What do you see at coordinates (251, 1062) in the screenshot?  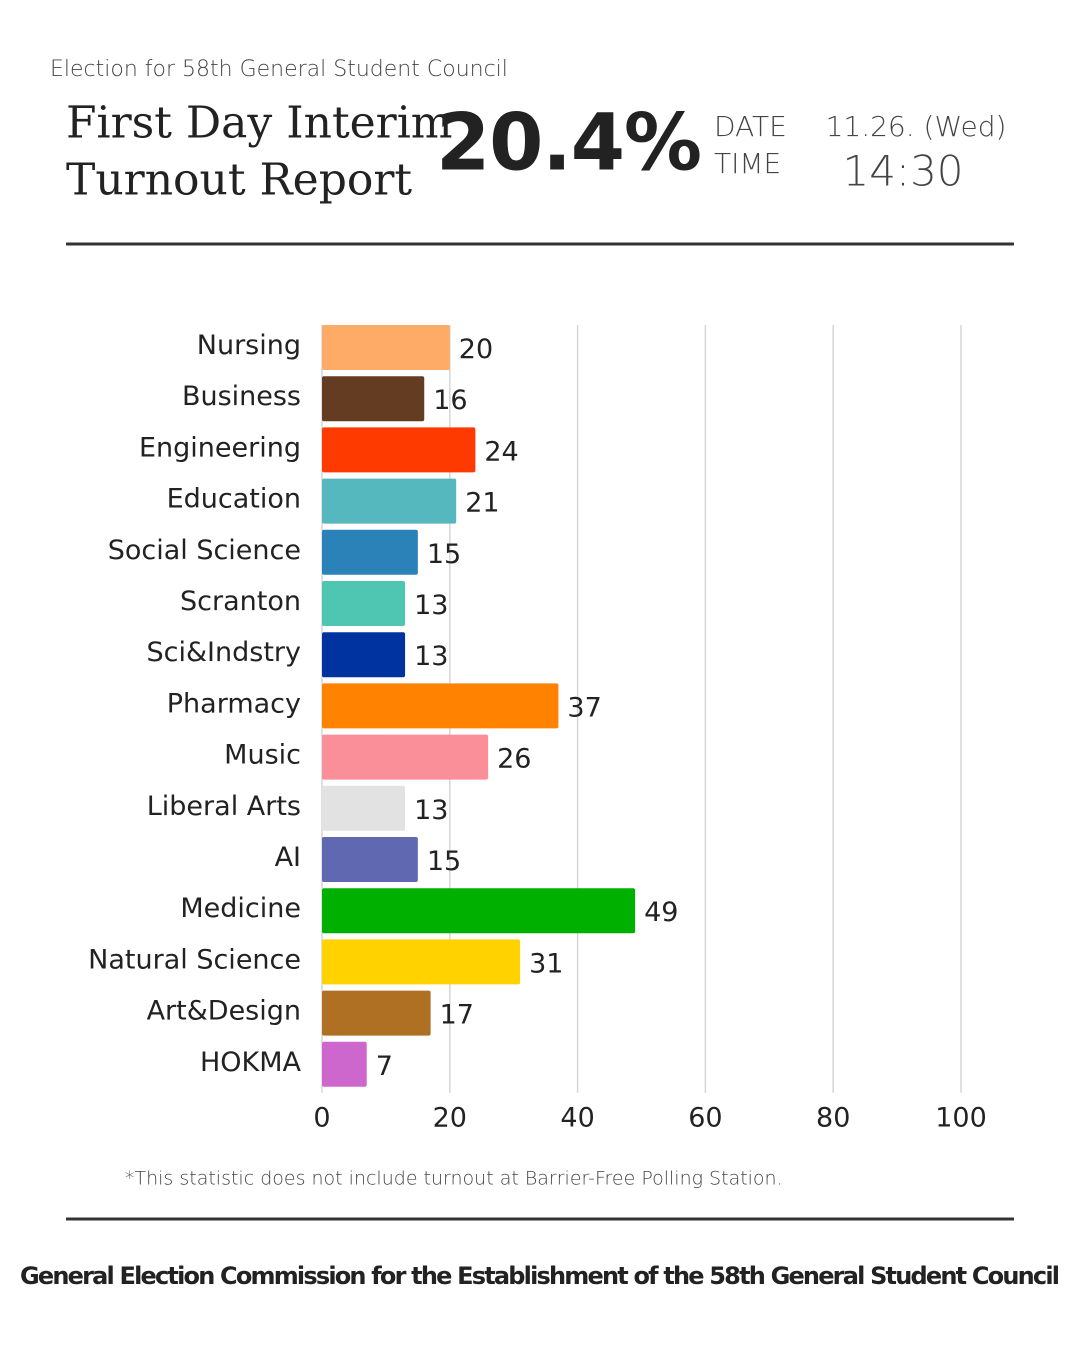 I see `category-label: HOKMA` at bounding box center [251, 1062].